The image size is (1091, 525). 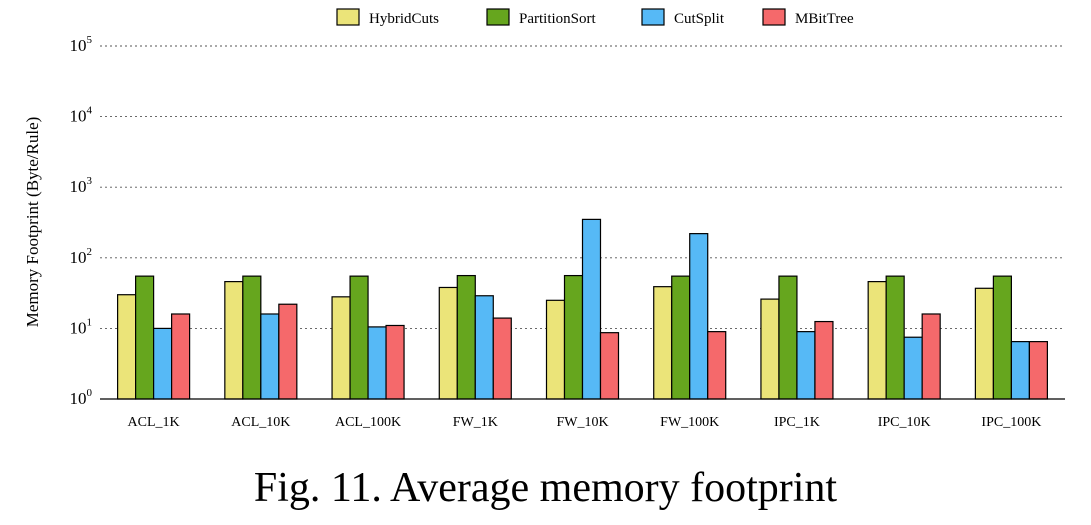 What do you see at coordinates (81, 185) in the screenshot?
I see `y-tick-label: 10³` at bounding box center [81, 185].